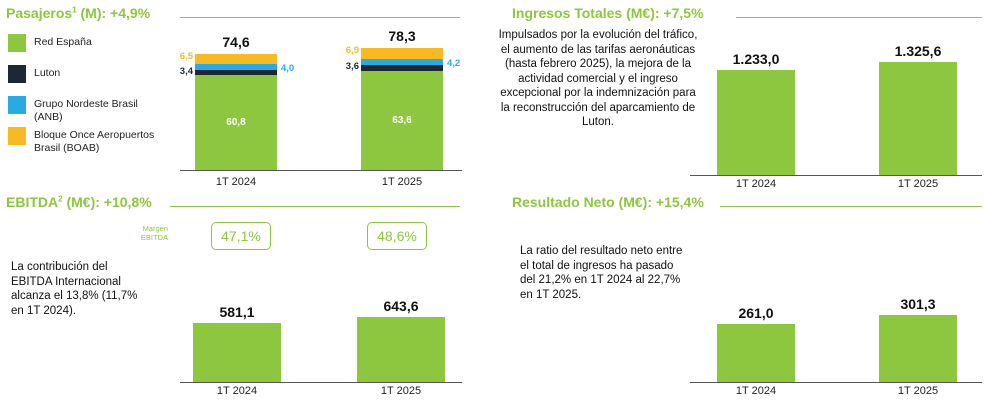  I want to click on revenue-title: Ingresos Totales (M€): +7,5%, so click(608, 13).